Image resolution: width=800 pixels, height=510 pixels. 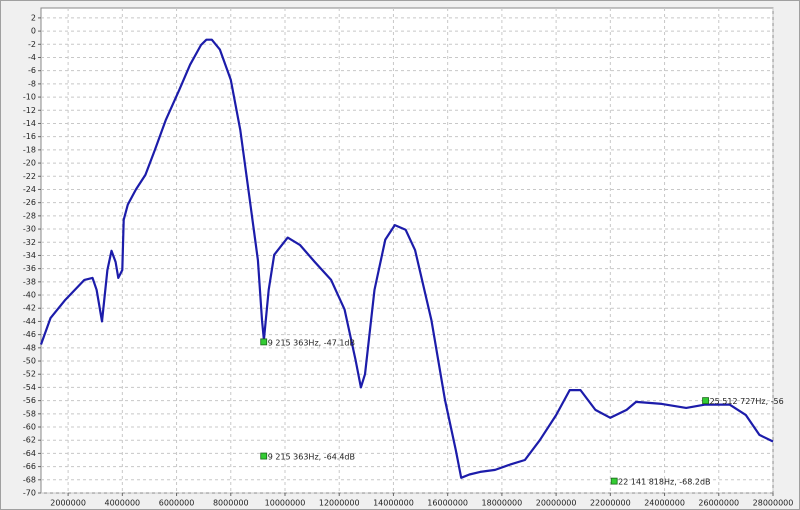 I want to click on y-tick-label: -20, so click(x=29, y=163).